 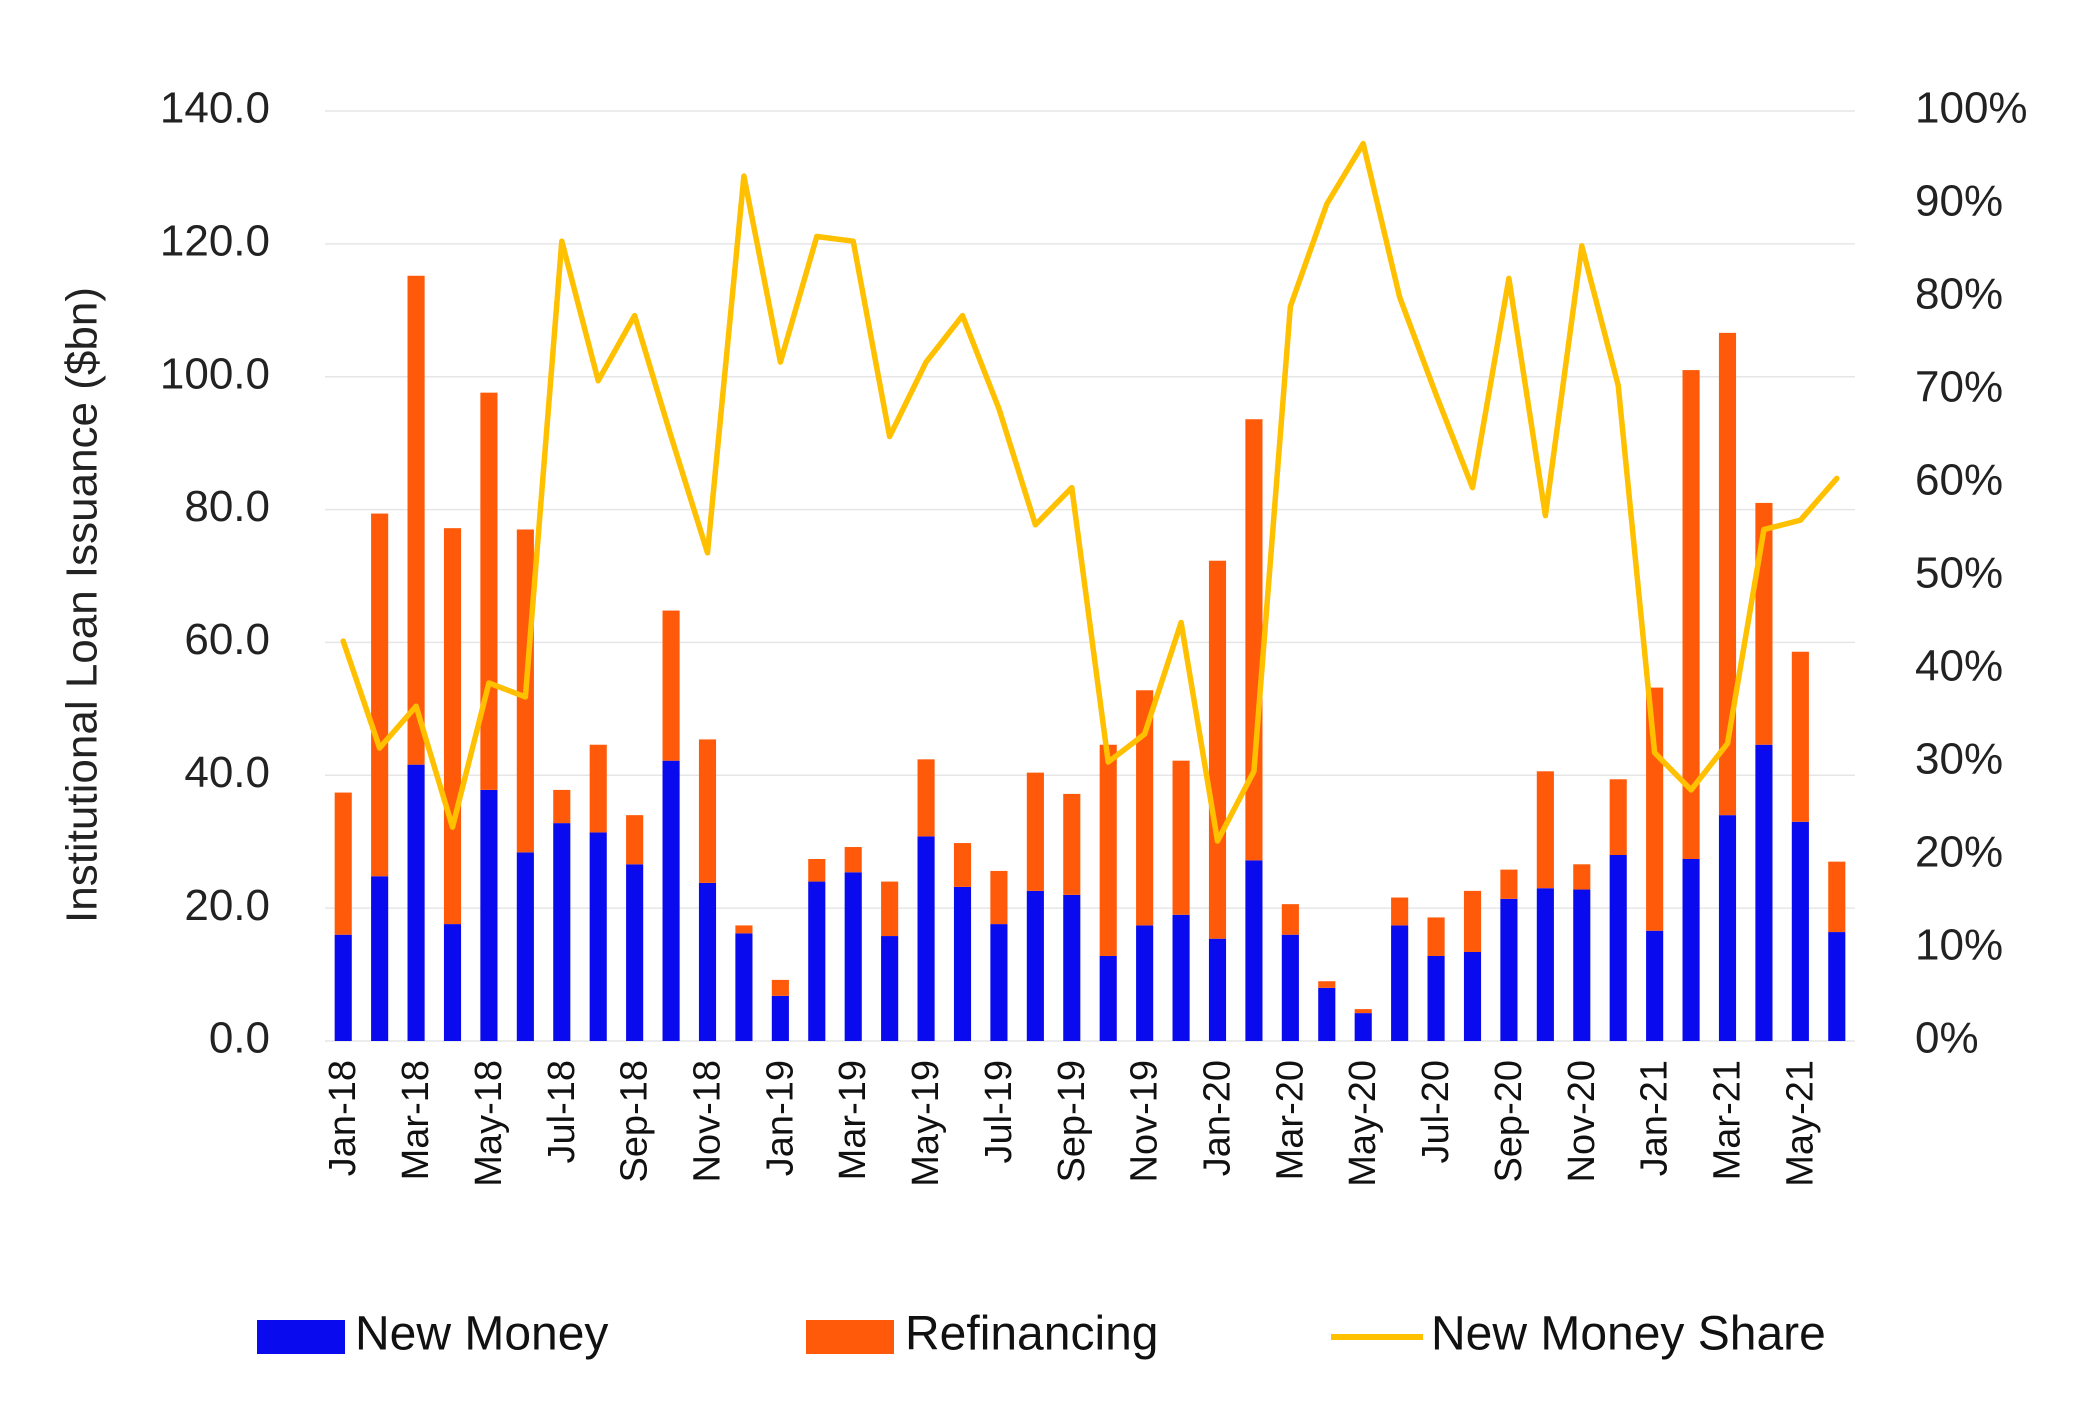 I want to click on x-tick-label: May-20, so click(x=1363, y=1123).